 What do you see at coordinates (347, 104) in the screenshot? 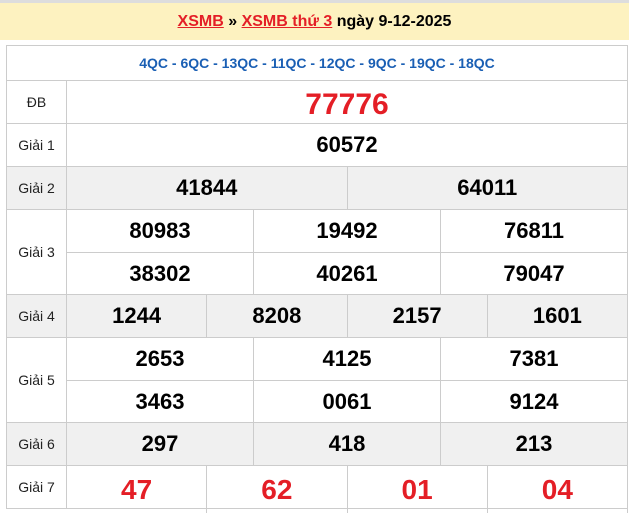
I see `prize-number: 77776` at bounding box center [347, 104].